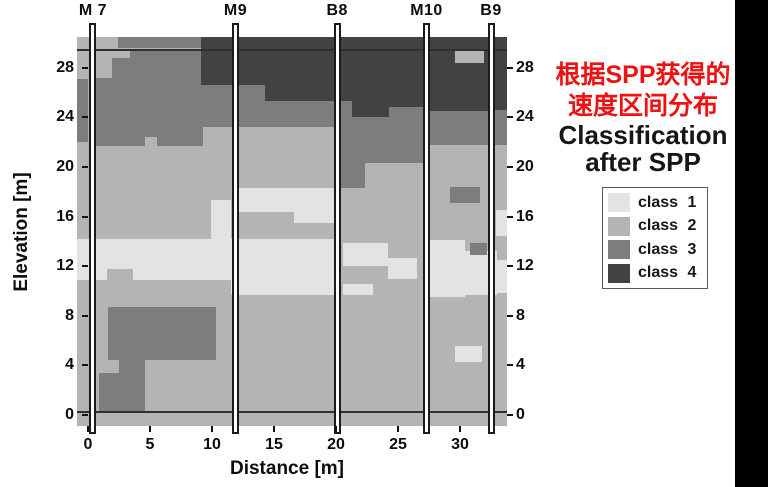 The image size is (768, 487). What do you see at coordinates (491, 10) in the screenshot?
I see `borehole-label-B9: B9` at bounding box center [491, 10].